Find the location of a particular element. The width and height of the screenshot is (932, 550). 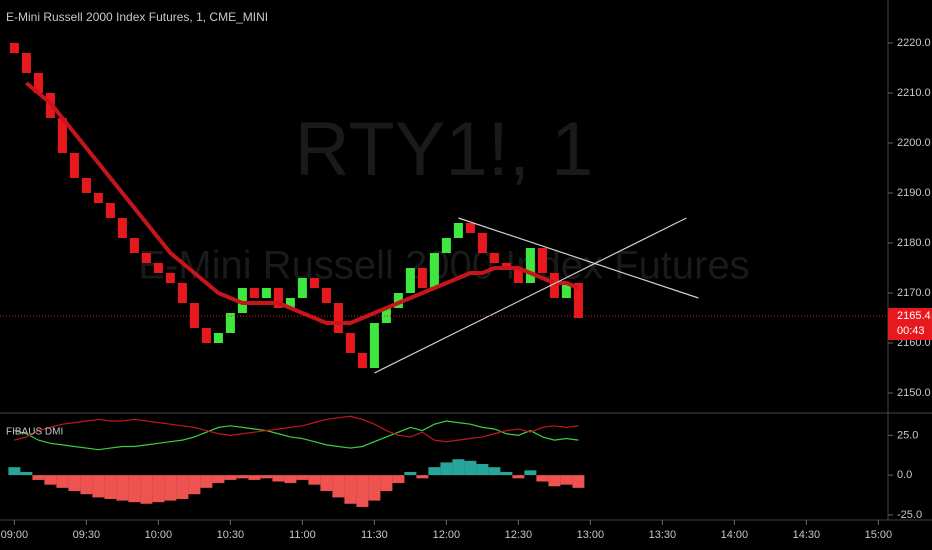

y-tick-label: 25.0 is located at coordinates (907, 435).